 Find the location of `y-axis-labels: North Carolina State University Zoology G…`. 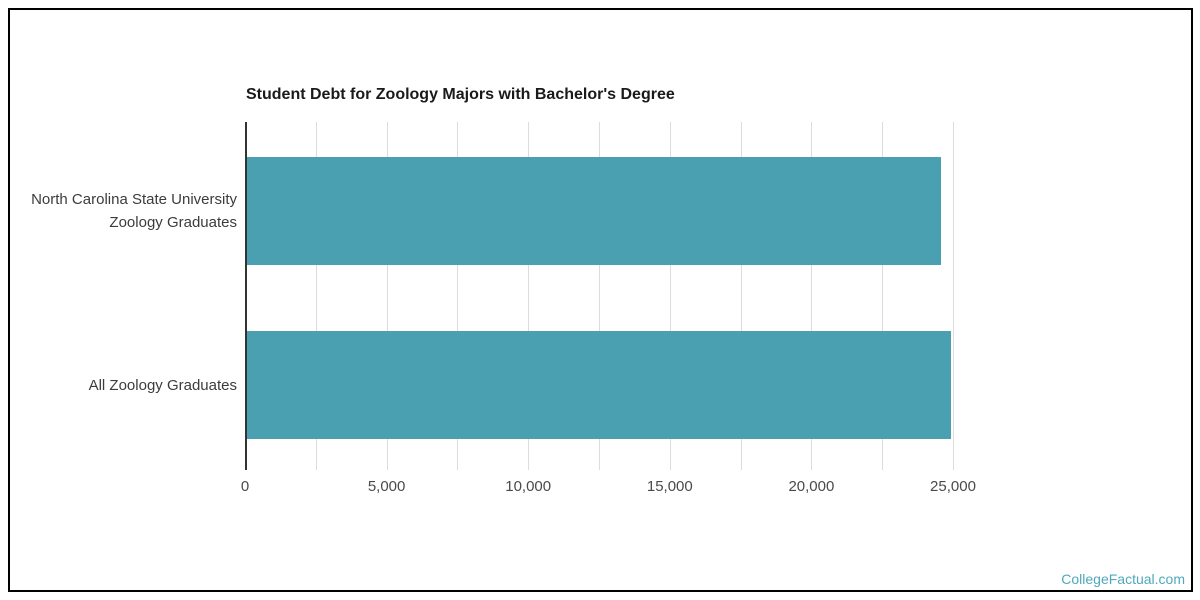

y-axis-labels: North Carolina State University Zoology G… is located at coordinates (120, 296).